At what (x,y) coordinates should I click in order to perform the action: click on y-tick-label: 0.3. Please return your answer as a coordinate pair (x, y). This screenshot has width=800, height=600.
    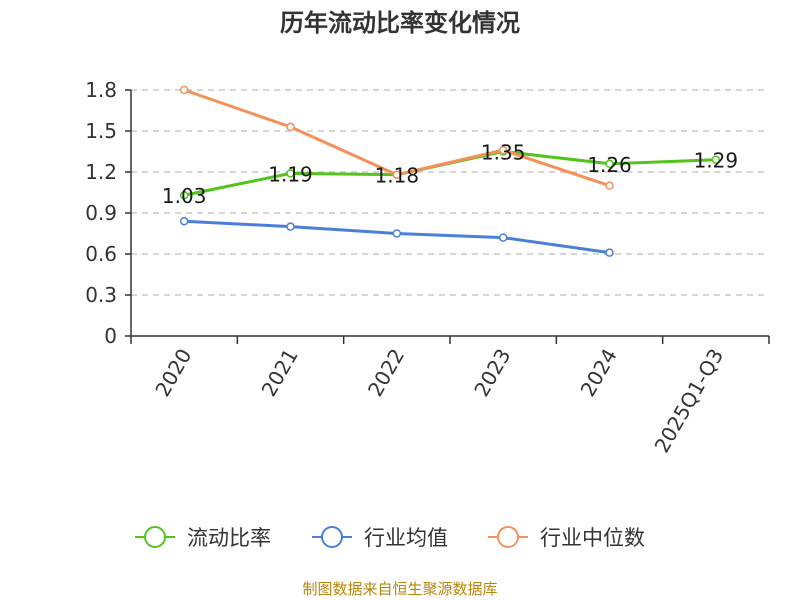
    Looking at the image, I should click on (101, 295).